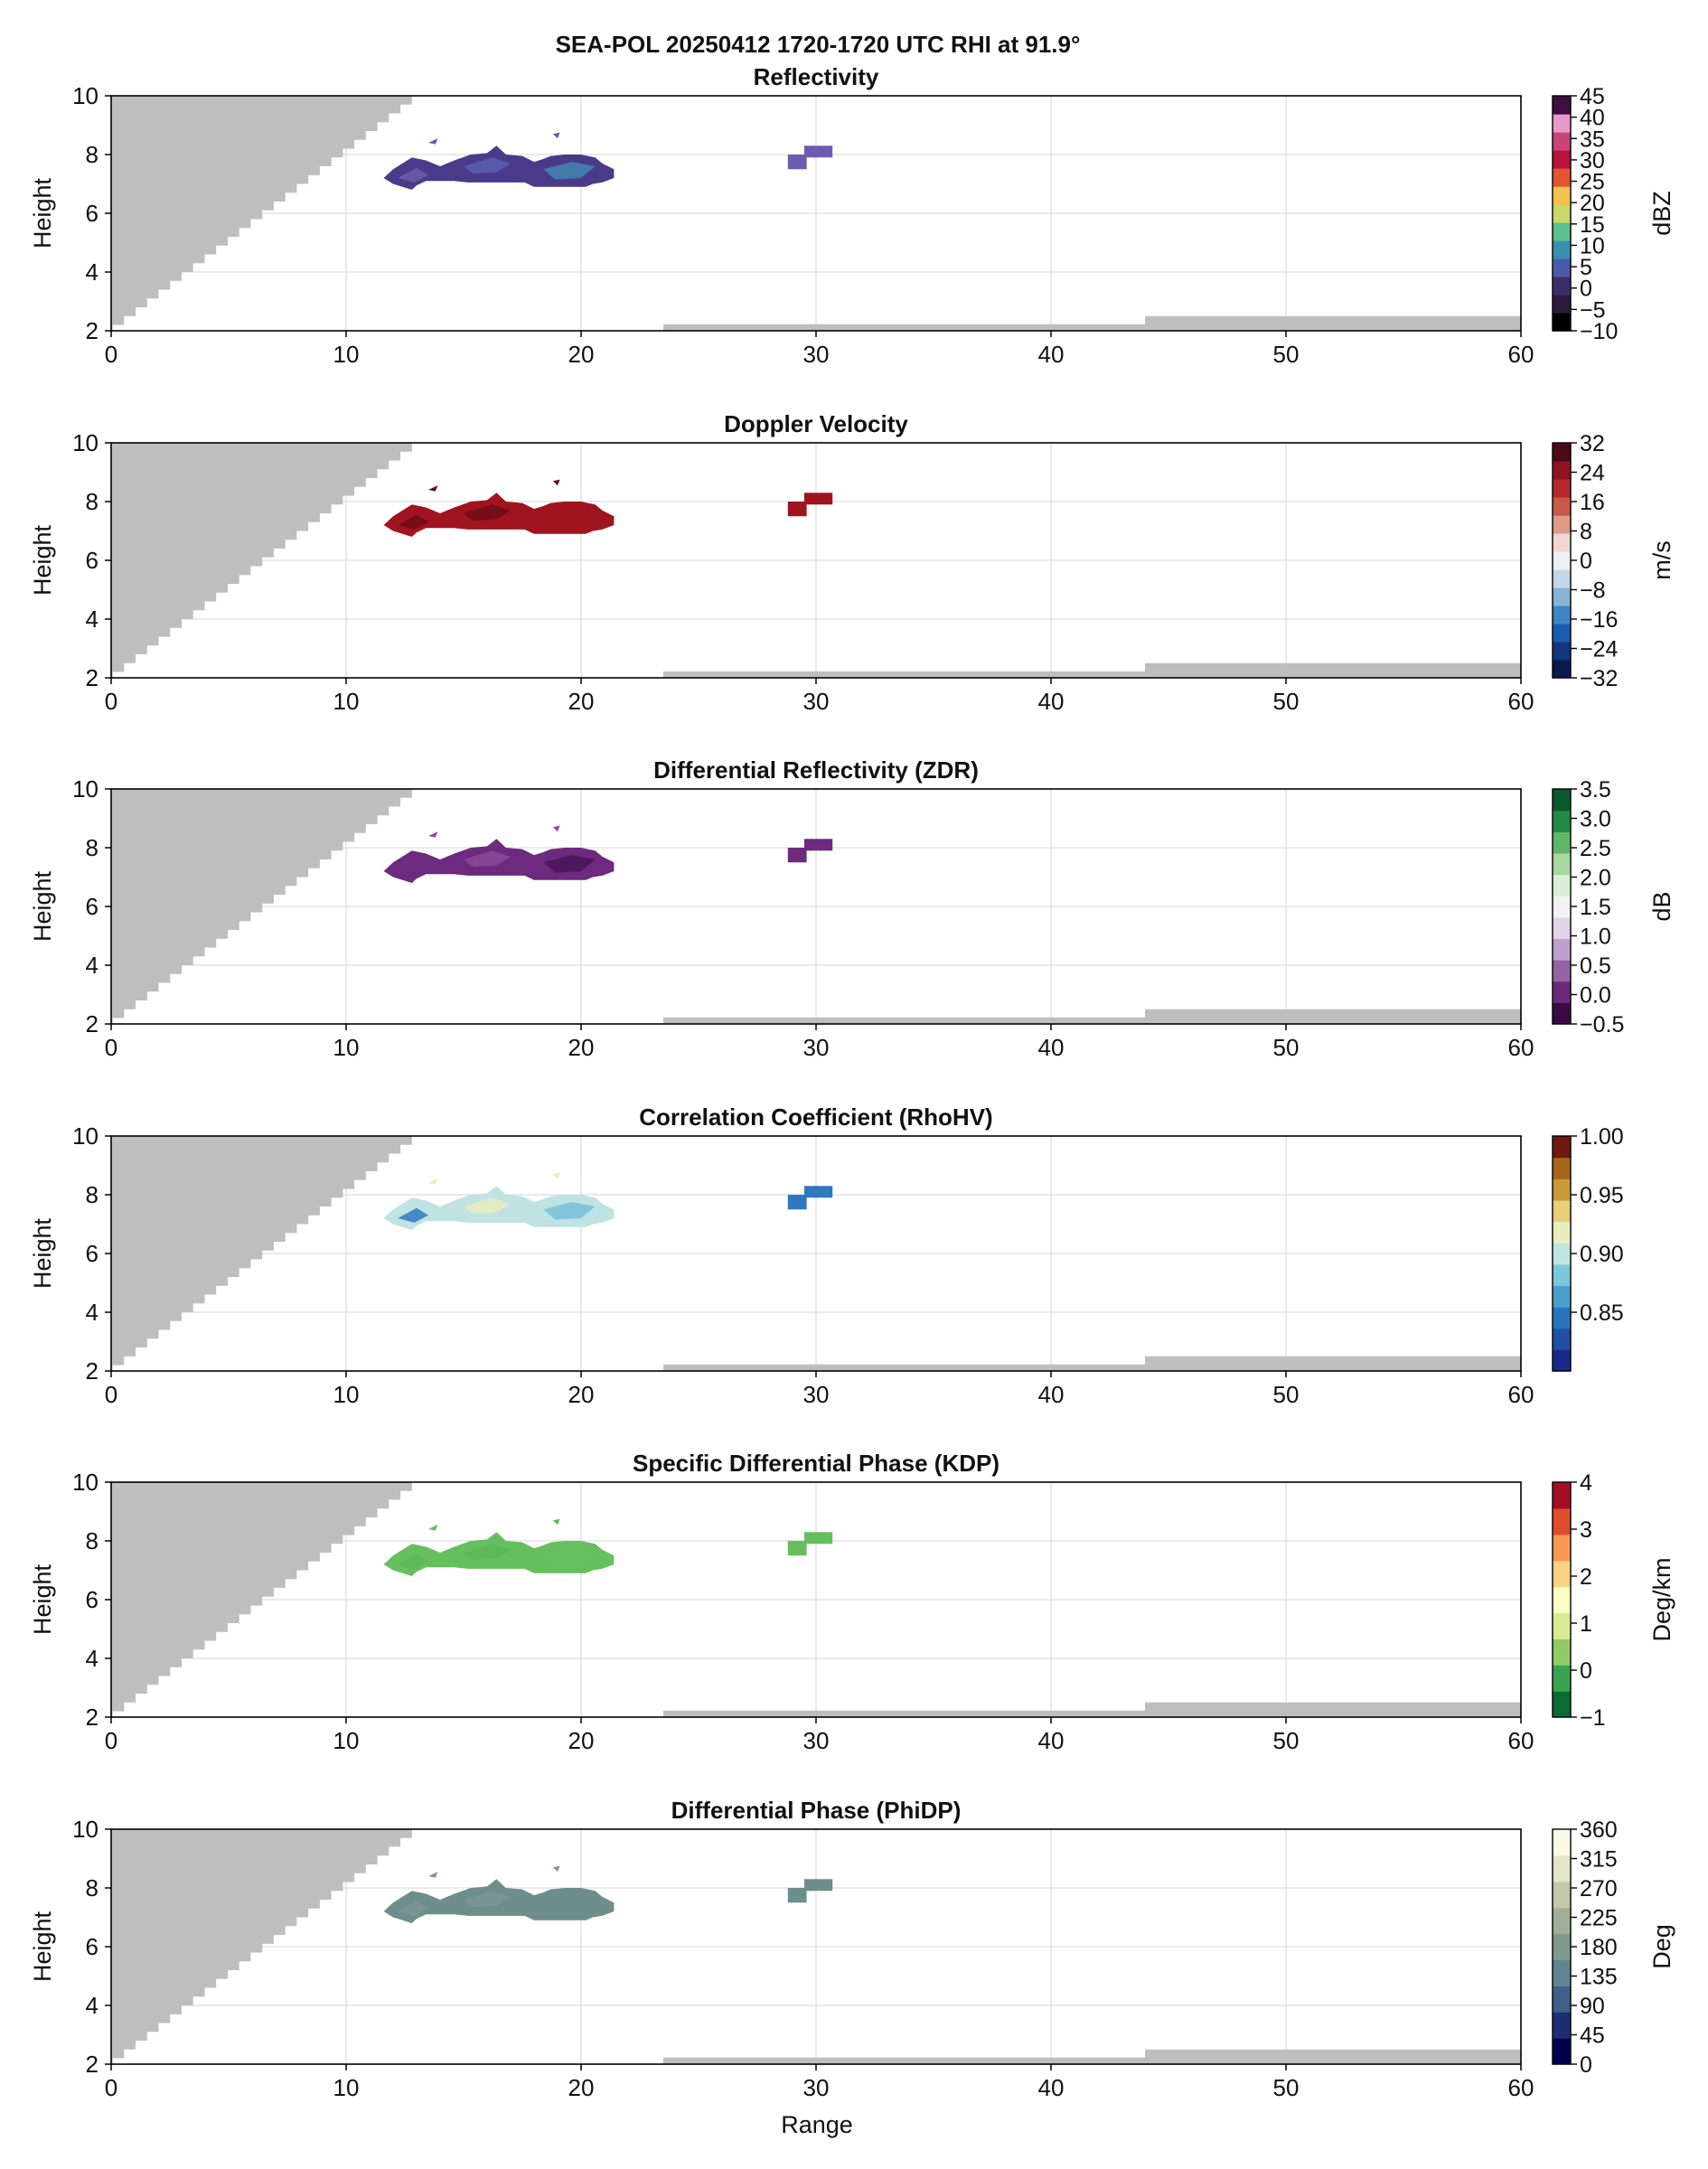  I want to click on colorbar-tick-label: −5, so click(1593, 310).